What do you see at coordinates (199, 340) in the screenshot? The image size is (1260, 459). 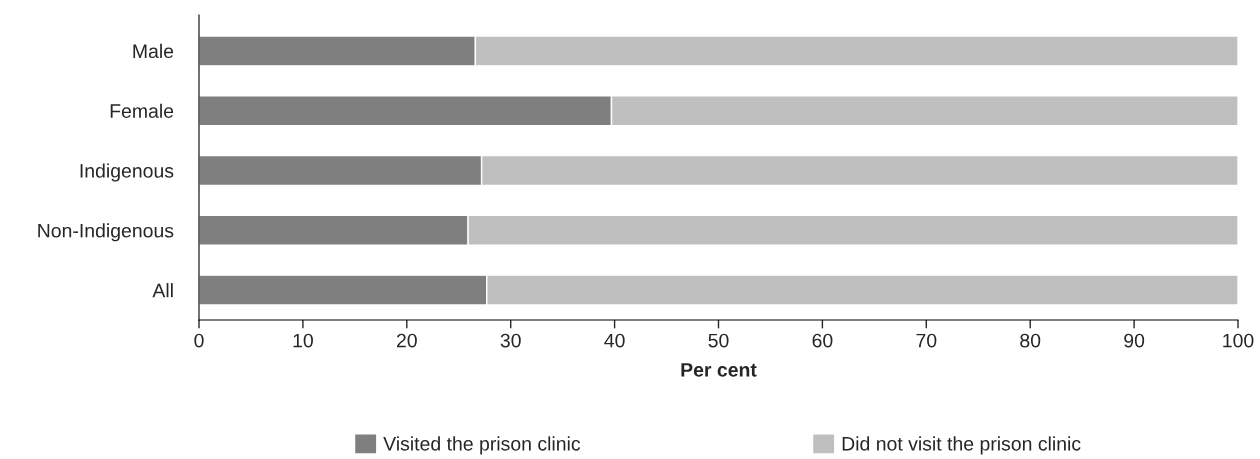 I see `x-tick-label: 0` at bounding box center [199, 340].